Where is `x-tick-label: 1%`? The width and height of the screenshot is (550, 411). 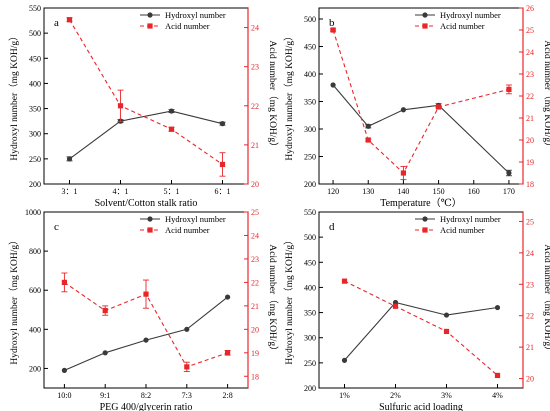
x-tick-label: 1% is located at coordinates (344, 395).